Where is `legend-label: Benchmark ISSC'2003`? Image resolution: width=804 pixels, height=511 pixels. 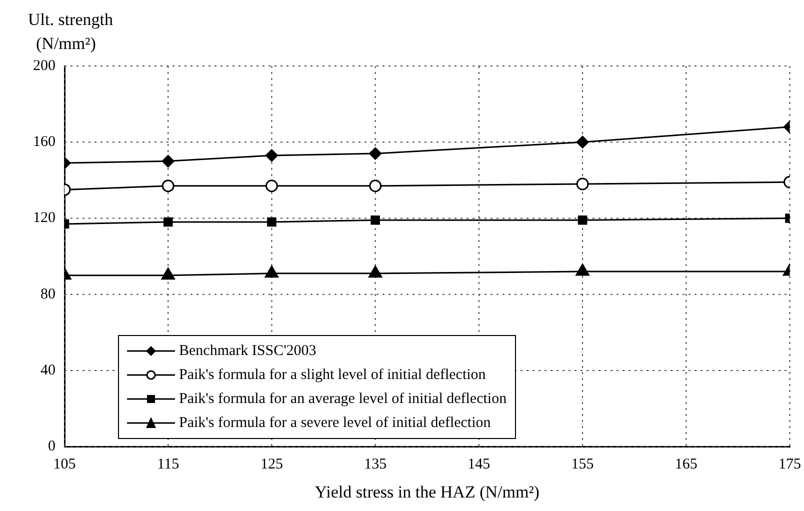
legend-label: Benchmark ISSC'2003 is located at coordinates (247, 351).